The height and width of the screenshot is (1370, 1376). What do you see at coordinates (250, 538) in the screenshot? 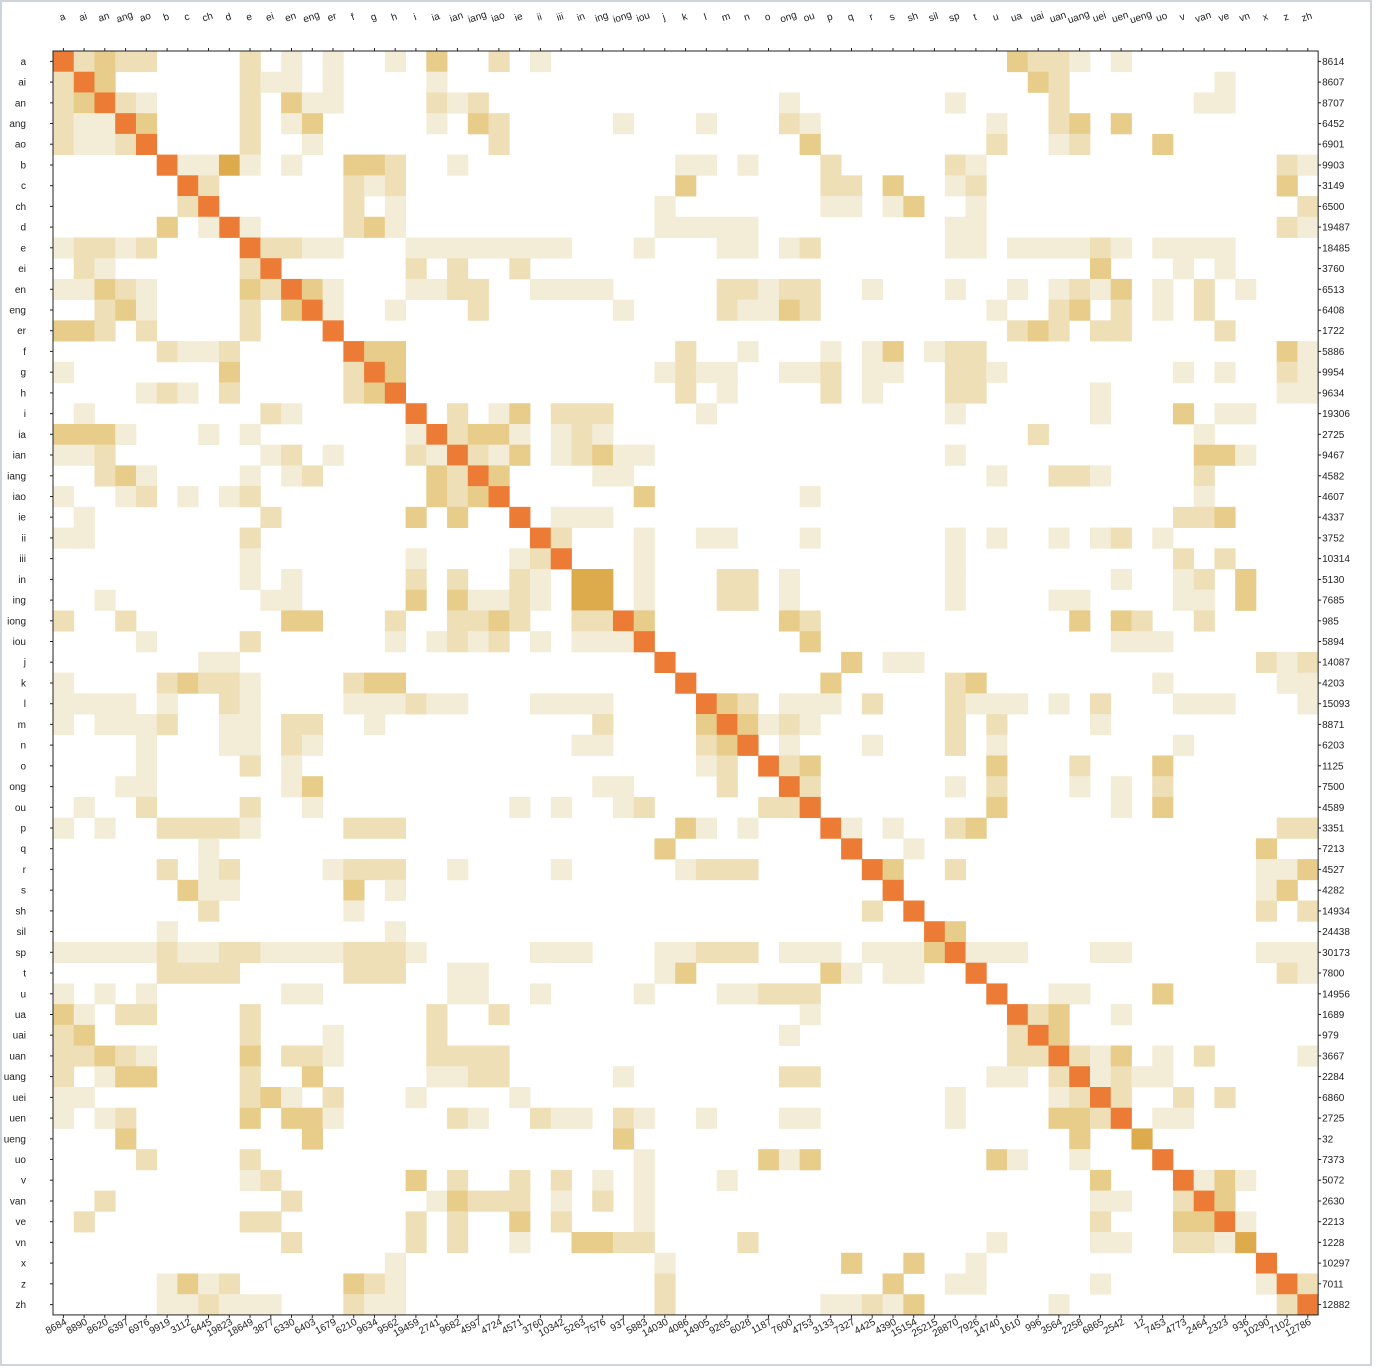
I see `cell-ii-e` at bounding box center [250, 538].